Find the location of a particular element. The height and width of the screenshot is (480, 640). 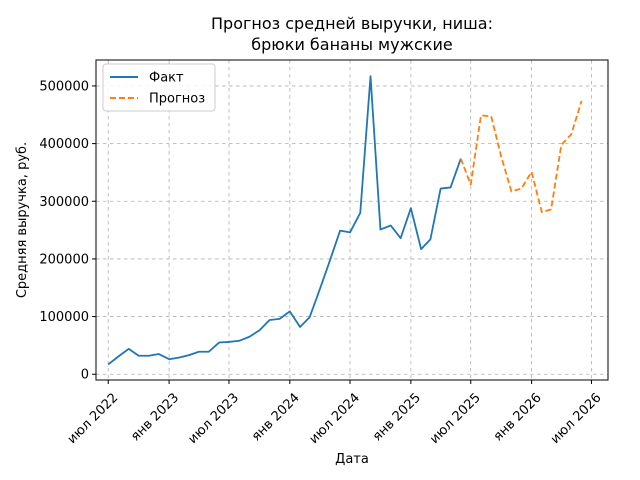

chart-title-line1: Прогноз средней выручки, ниша: is located at coordinates (352, 23).